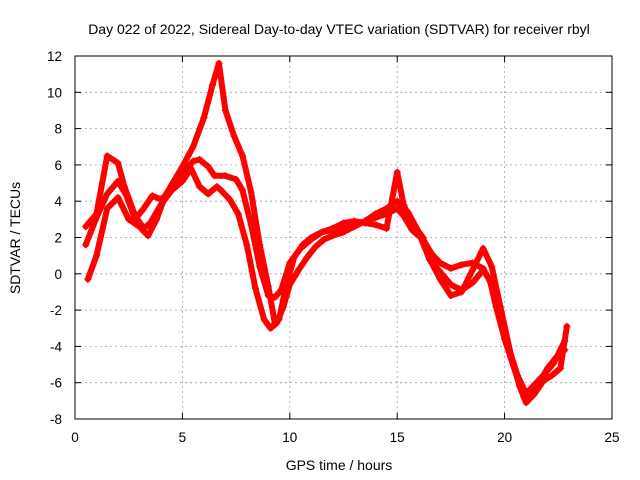  I want to click on y-tick-label: 4, so click(58, 201).